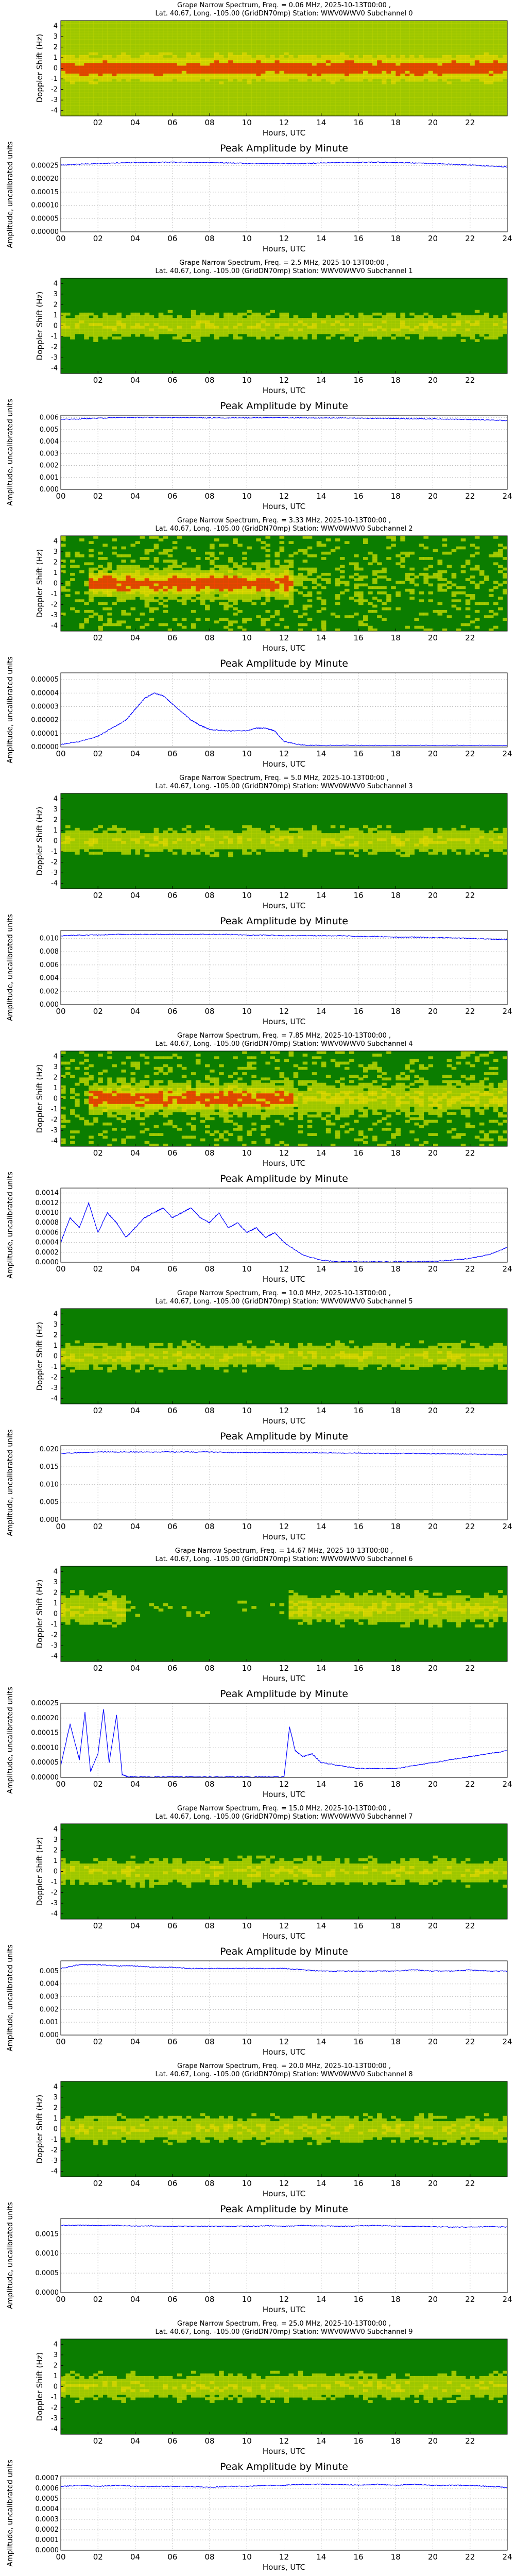  What do you see at coordinates (284, 584) in the screenshot?
I see `spectrogram-image` at bounding box center [284, 584].